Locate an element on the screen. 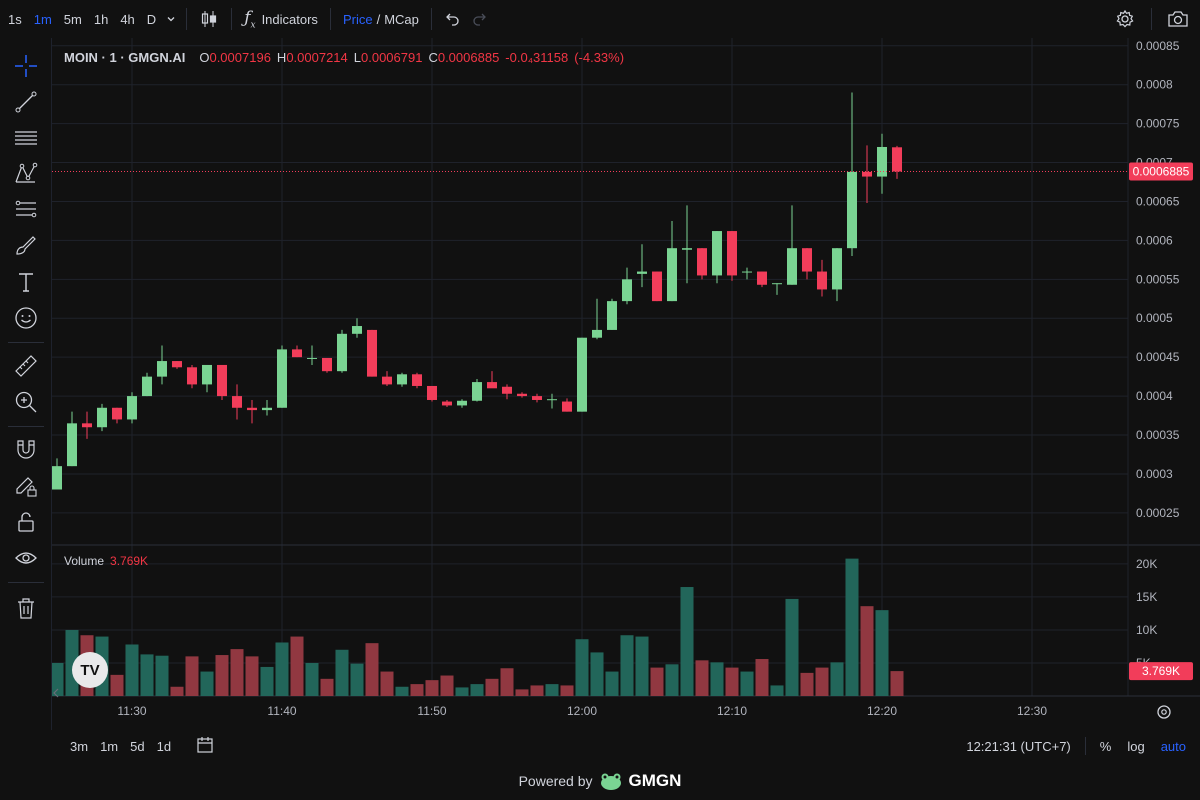  range-1m: 1m is located at coordinates (109, 746).